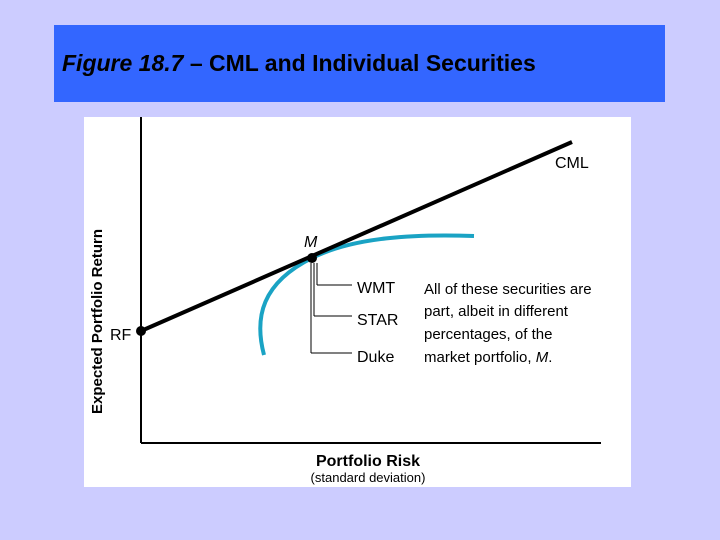 This screenshot has width=720, height=540. Describe the element at coordinates (572, 163) in the screenshot. I see `cml-label: CML` at that location.